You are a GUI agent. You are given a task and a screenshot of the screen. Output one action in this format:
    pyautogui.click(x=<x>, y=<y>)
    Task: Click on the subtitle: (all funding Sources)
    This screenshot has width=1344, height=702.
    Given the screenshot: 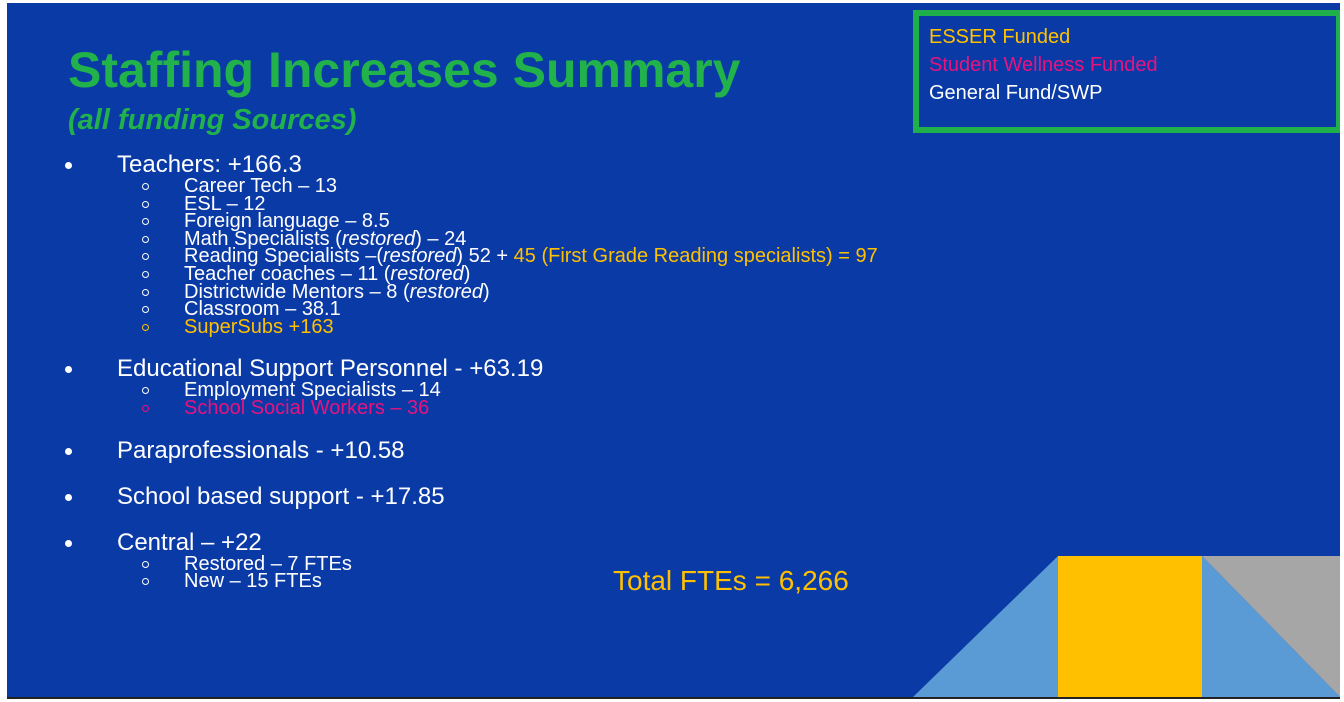 What is the action you would take?
    pyautogui.click(x=212, y=120)
    